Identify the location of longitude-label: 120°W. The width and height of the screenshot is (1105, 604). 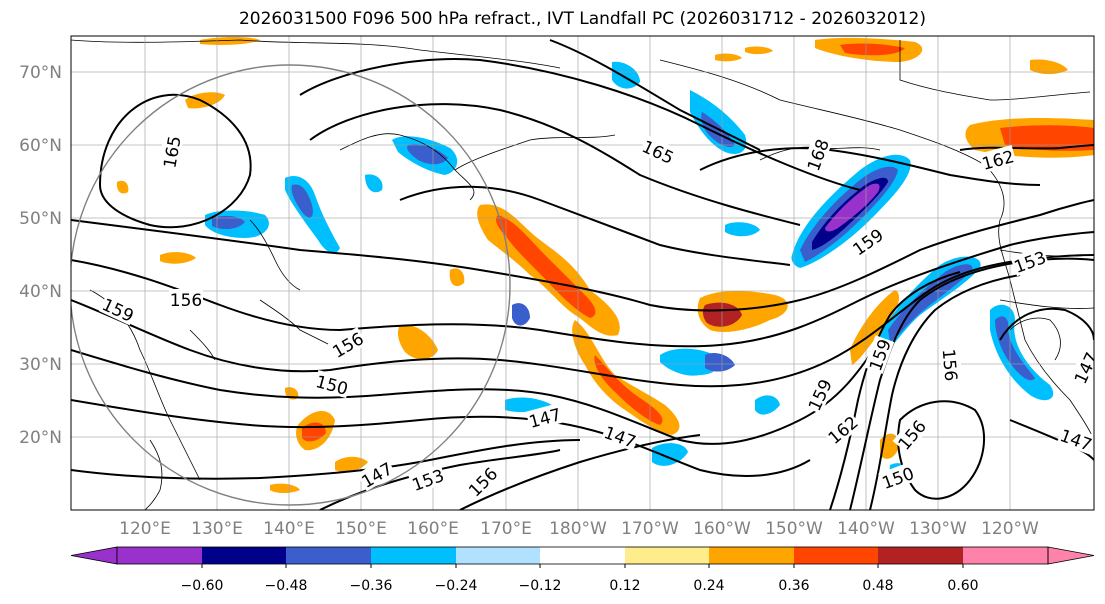
(1010, 529).